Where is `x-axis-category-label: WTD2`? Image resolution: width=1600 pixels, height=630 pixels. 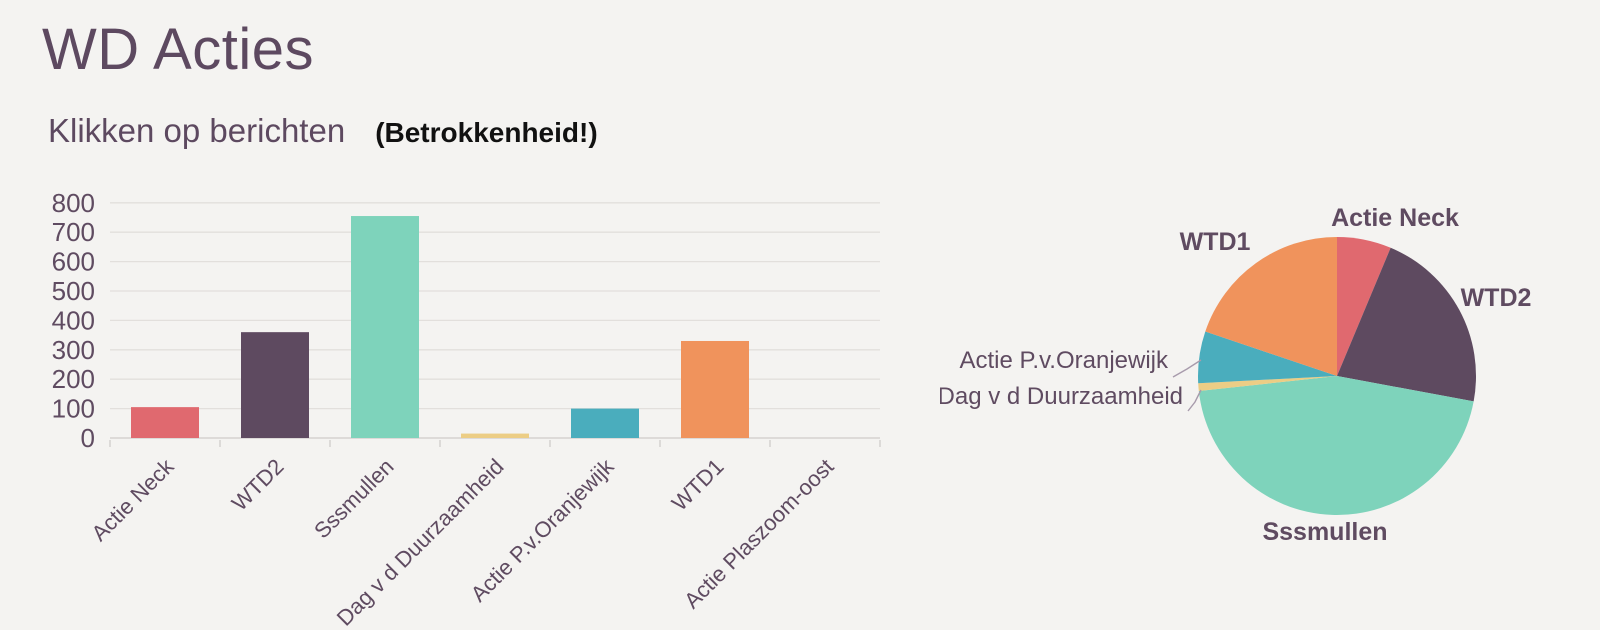 x-axis-category-label: WTD2 is located at coordinates (258, 485).